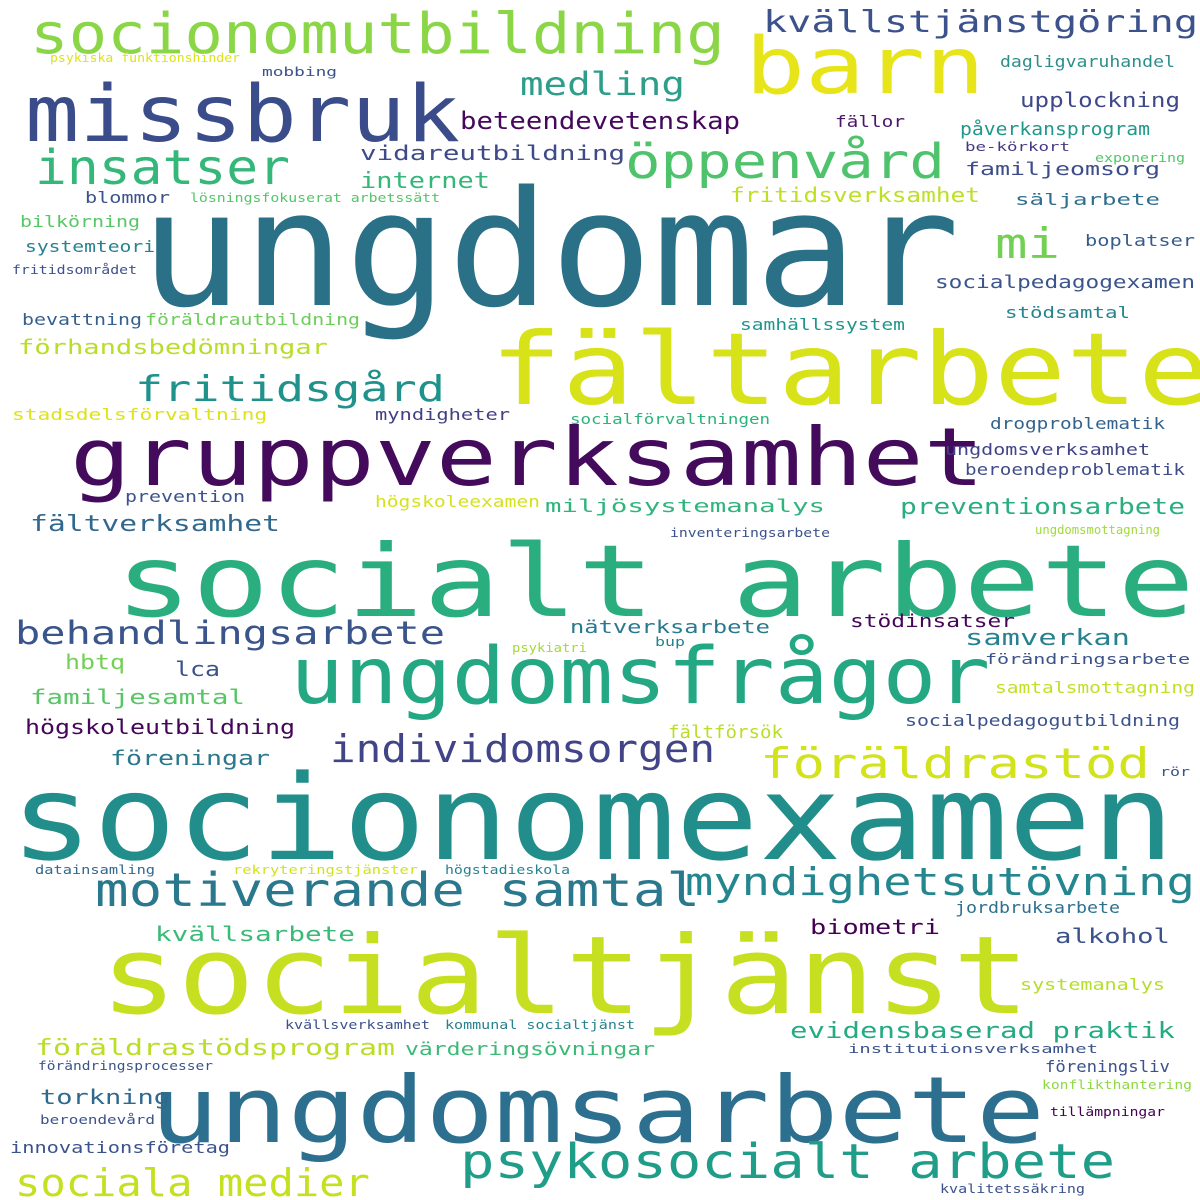 This screenshot has height=1200, width=1200. Describe the element at coordinates (290, 389) in the screenshot. I see `word-fritidsgard: fritidsgård` at that location.